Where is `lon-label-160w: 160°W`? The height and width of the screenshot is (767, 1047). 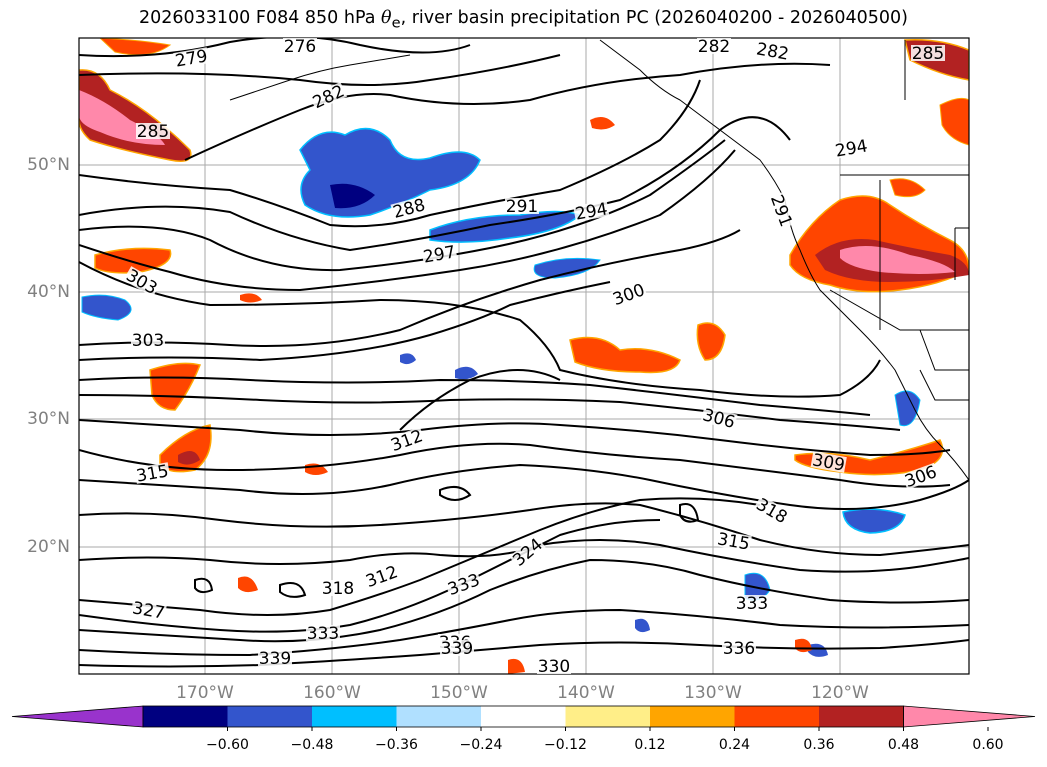
lon-label-160w: 160°W is located at coordinates (332, 693).